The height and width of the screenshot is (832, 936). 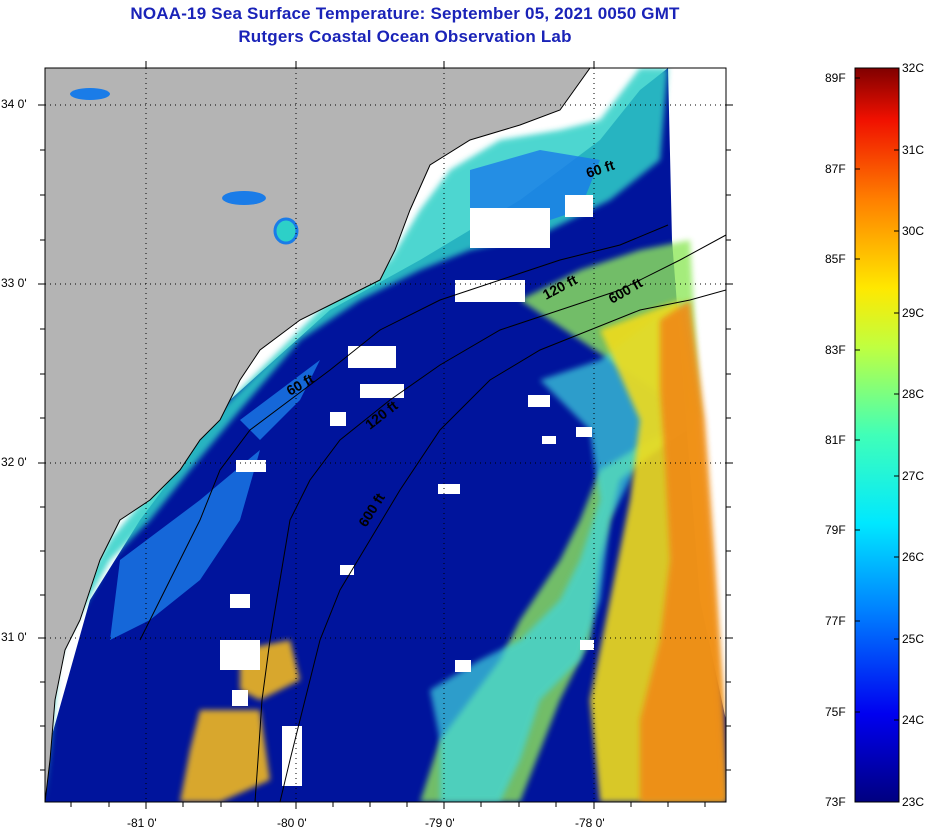 What do you see at coordinates (292, 823) in the screenshot?
I see `lon-label-80: -80 0'` at bounding box center [292, 823].